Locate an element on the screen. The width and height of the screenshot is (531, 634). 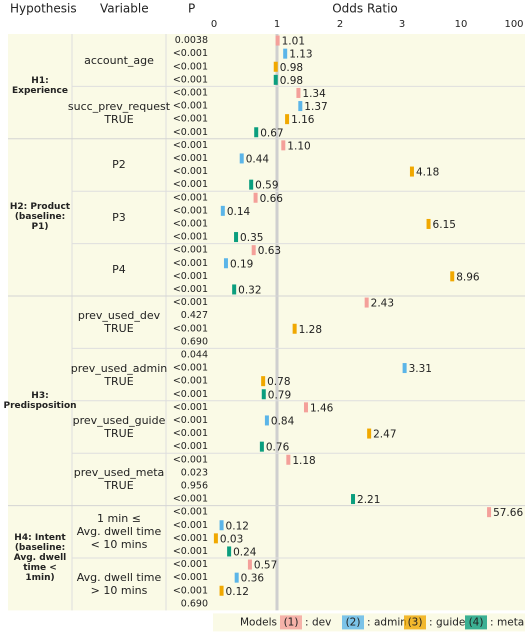
value-label: 0.79 is located at coordinates (279, 395).